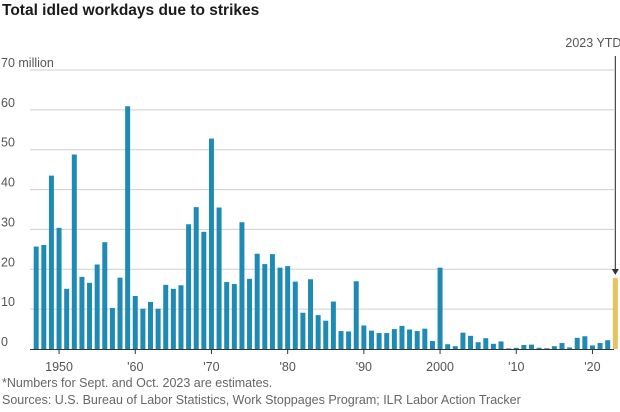 This screenshot has width=620, height=412. I want to click on x-axis-ticks: 1950 '60 '70 '80 '90 2000 '10 '20, so click(323, 360).